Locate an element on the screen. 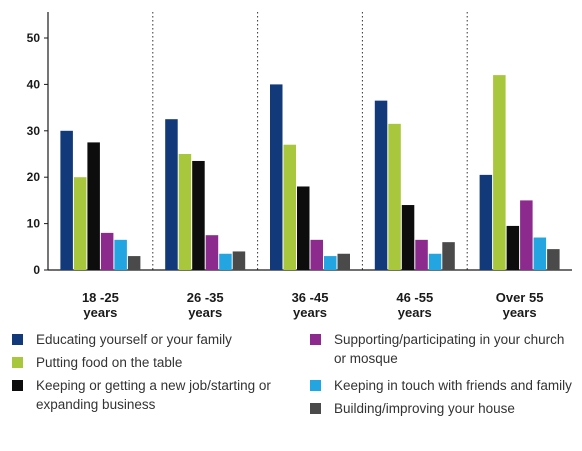 The width and height of the screenshot is (582, 451). y-tick-label: 50 is located at coordinates (34, 38).